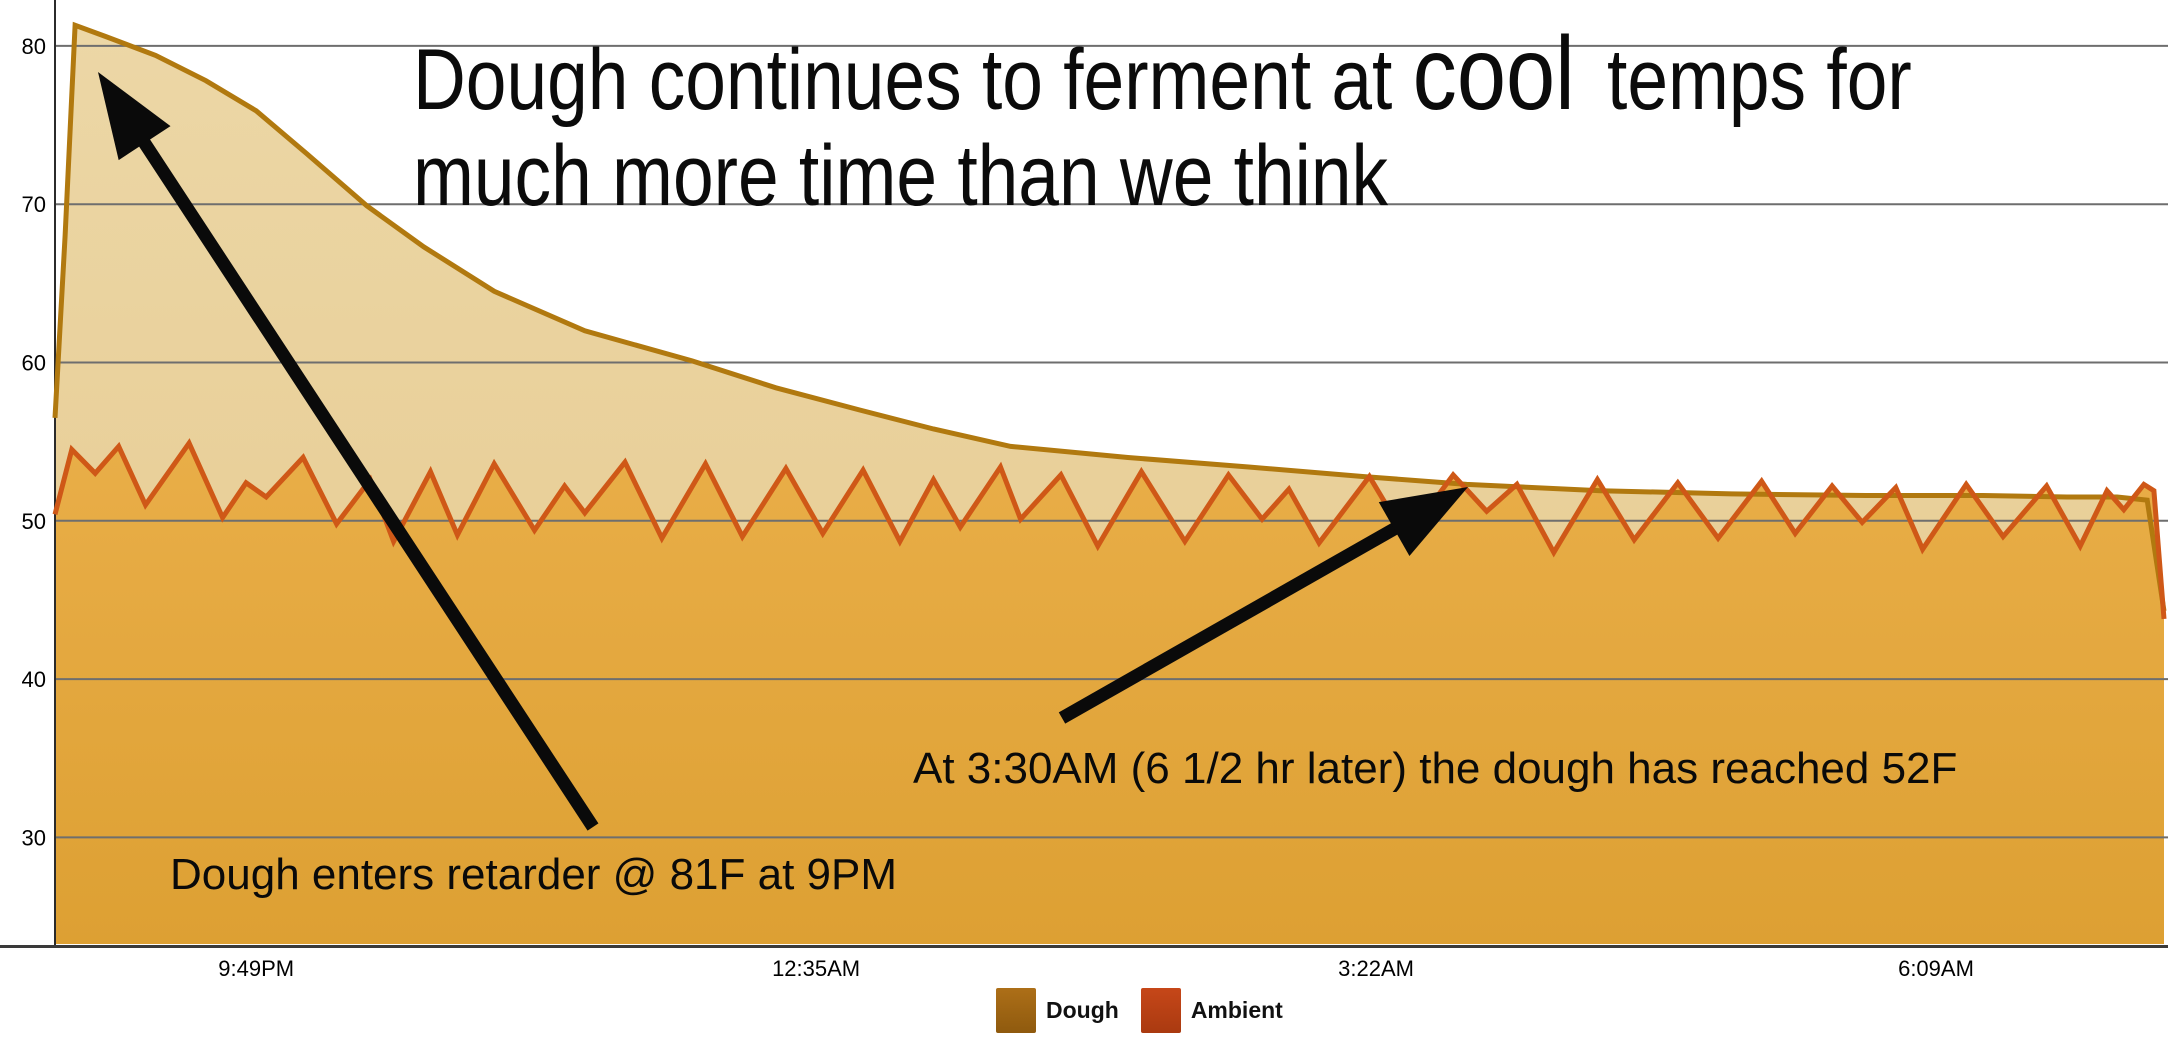 This screenshot has height=1050, width=2168. Describe the element at coordinates (256, 968) in the screenshot. I see `x-tick-label: 9:49PM` at that location.